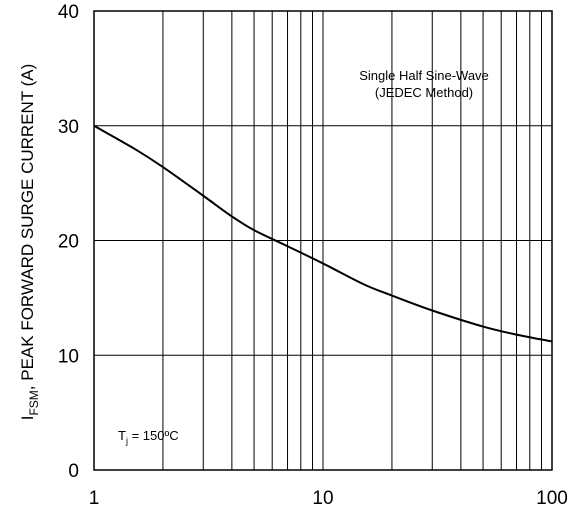 The width and height of the screenshot is (579, 514). Describe the element at coordinates (73, 471) in the screenshot. I see `y-tick-label: 0` at that location.